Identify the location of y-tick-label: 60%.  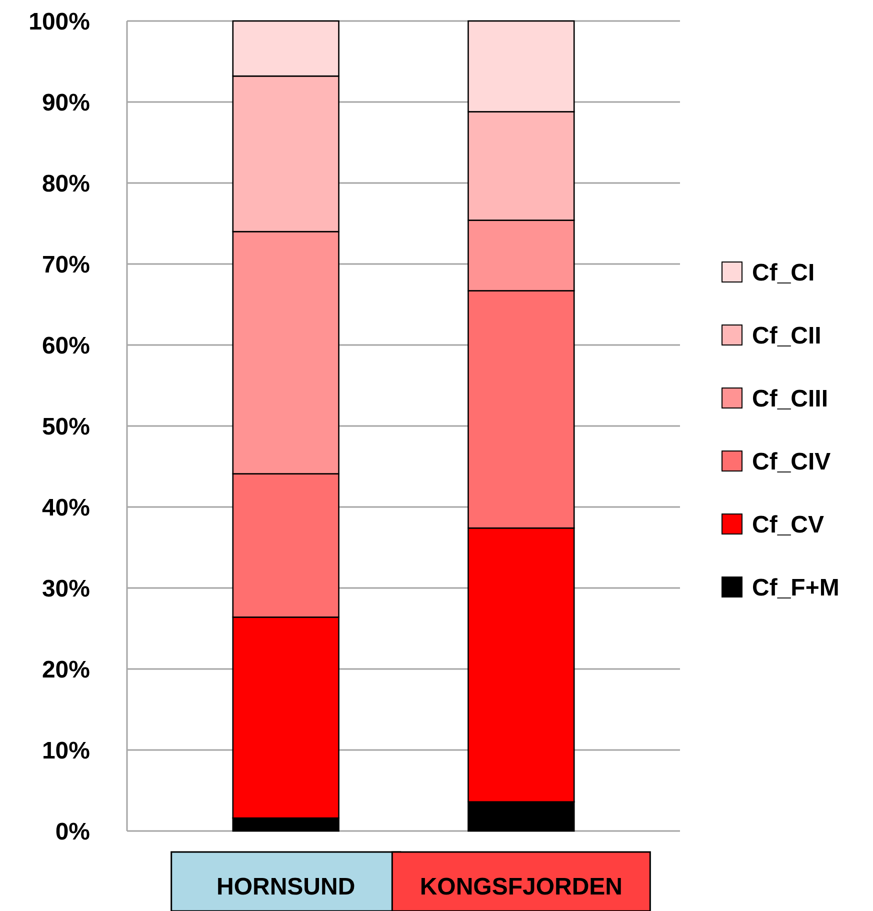
(66, 346).